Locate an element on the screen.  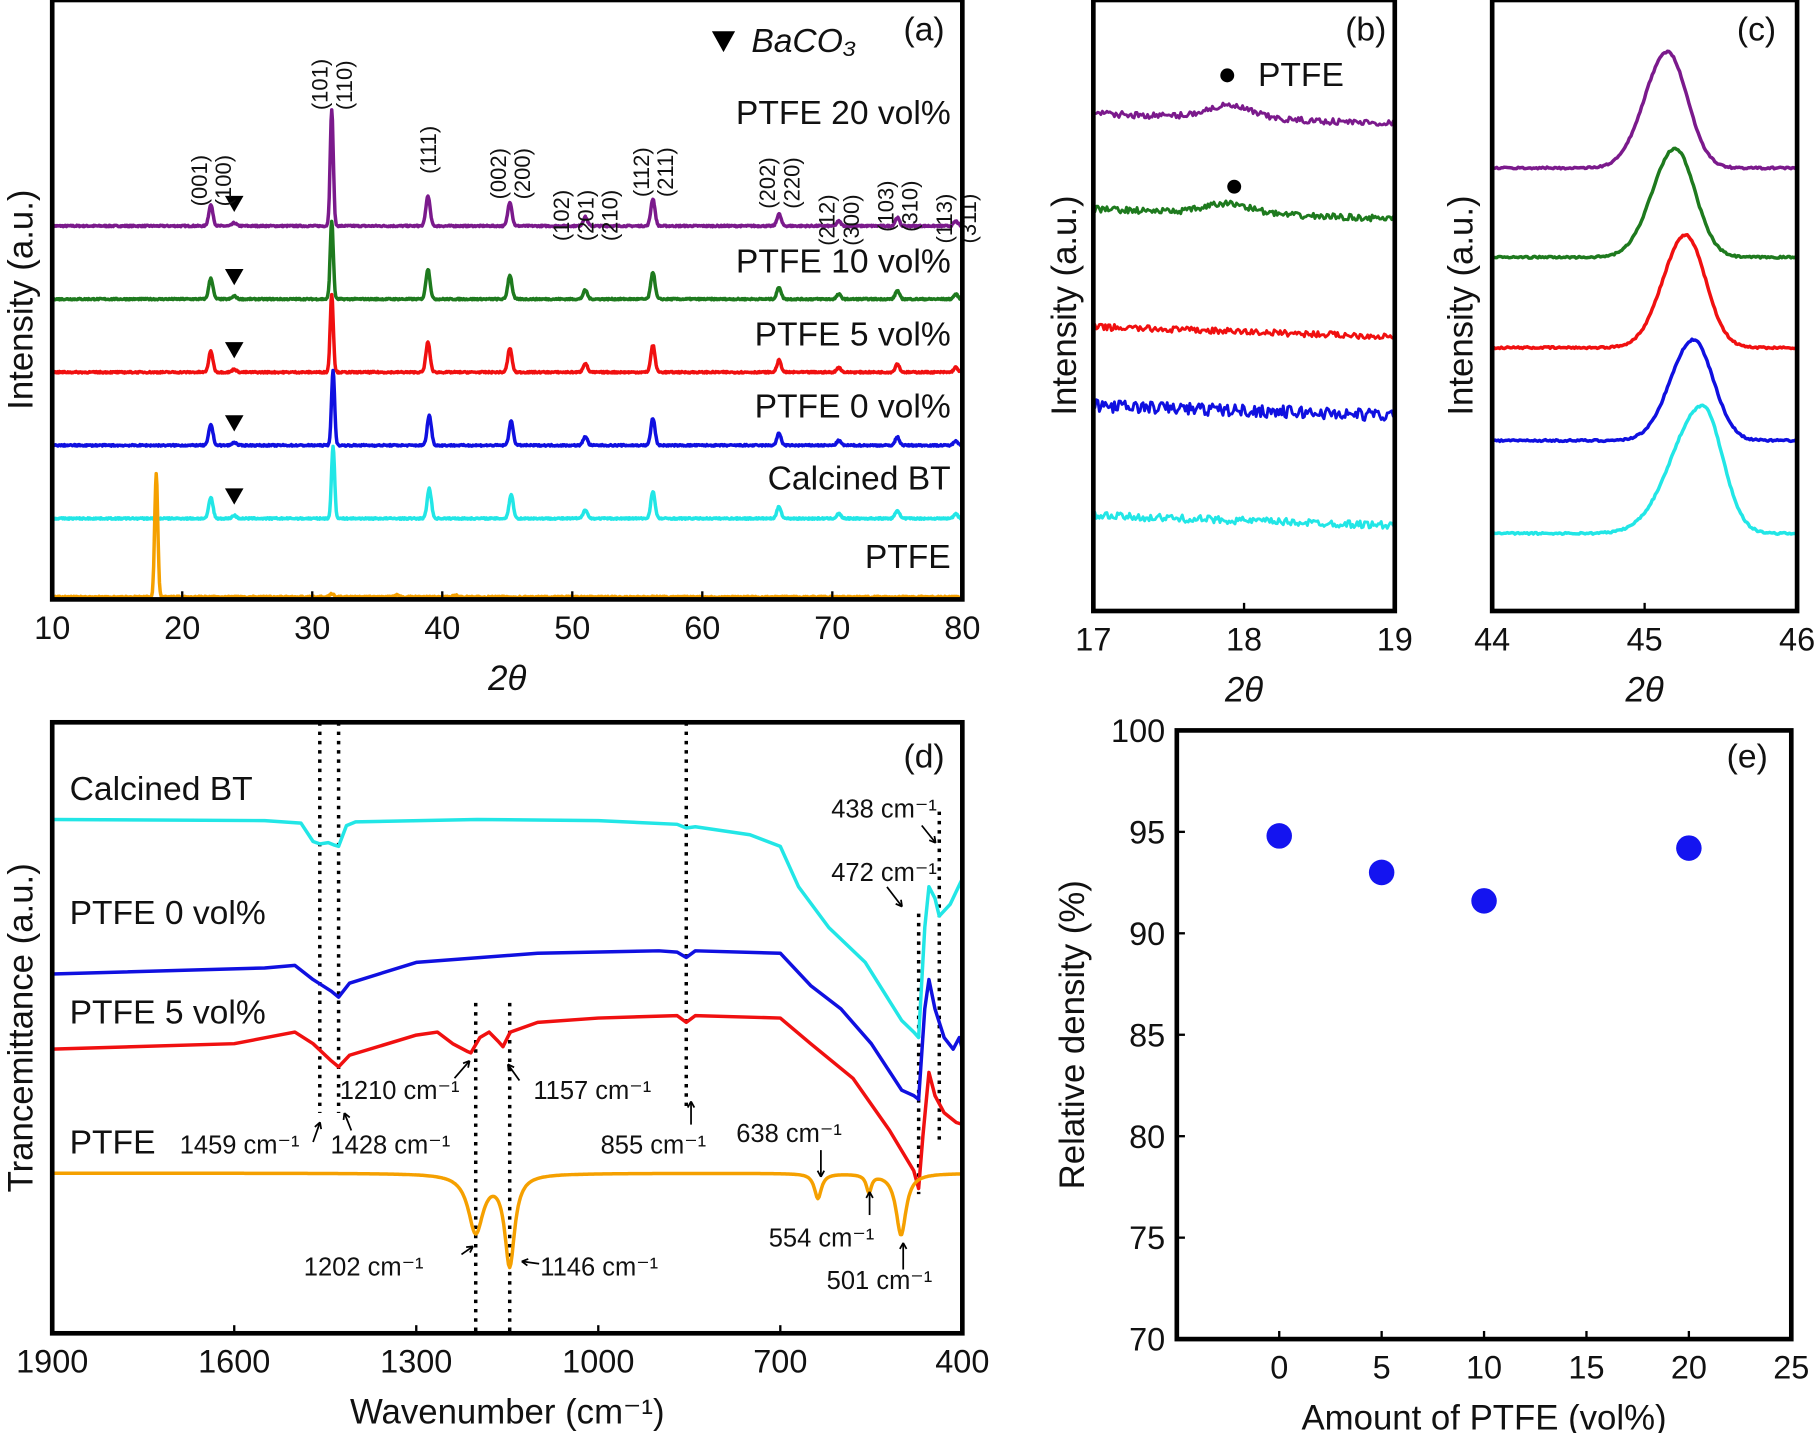
x-tick-label: 19 is located at coordinates (1395, 639).